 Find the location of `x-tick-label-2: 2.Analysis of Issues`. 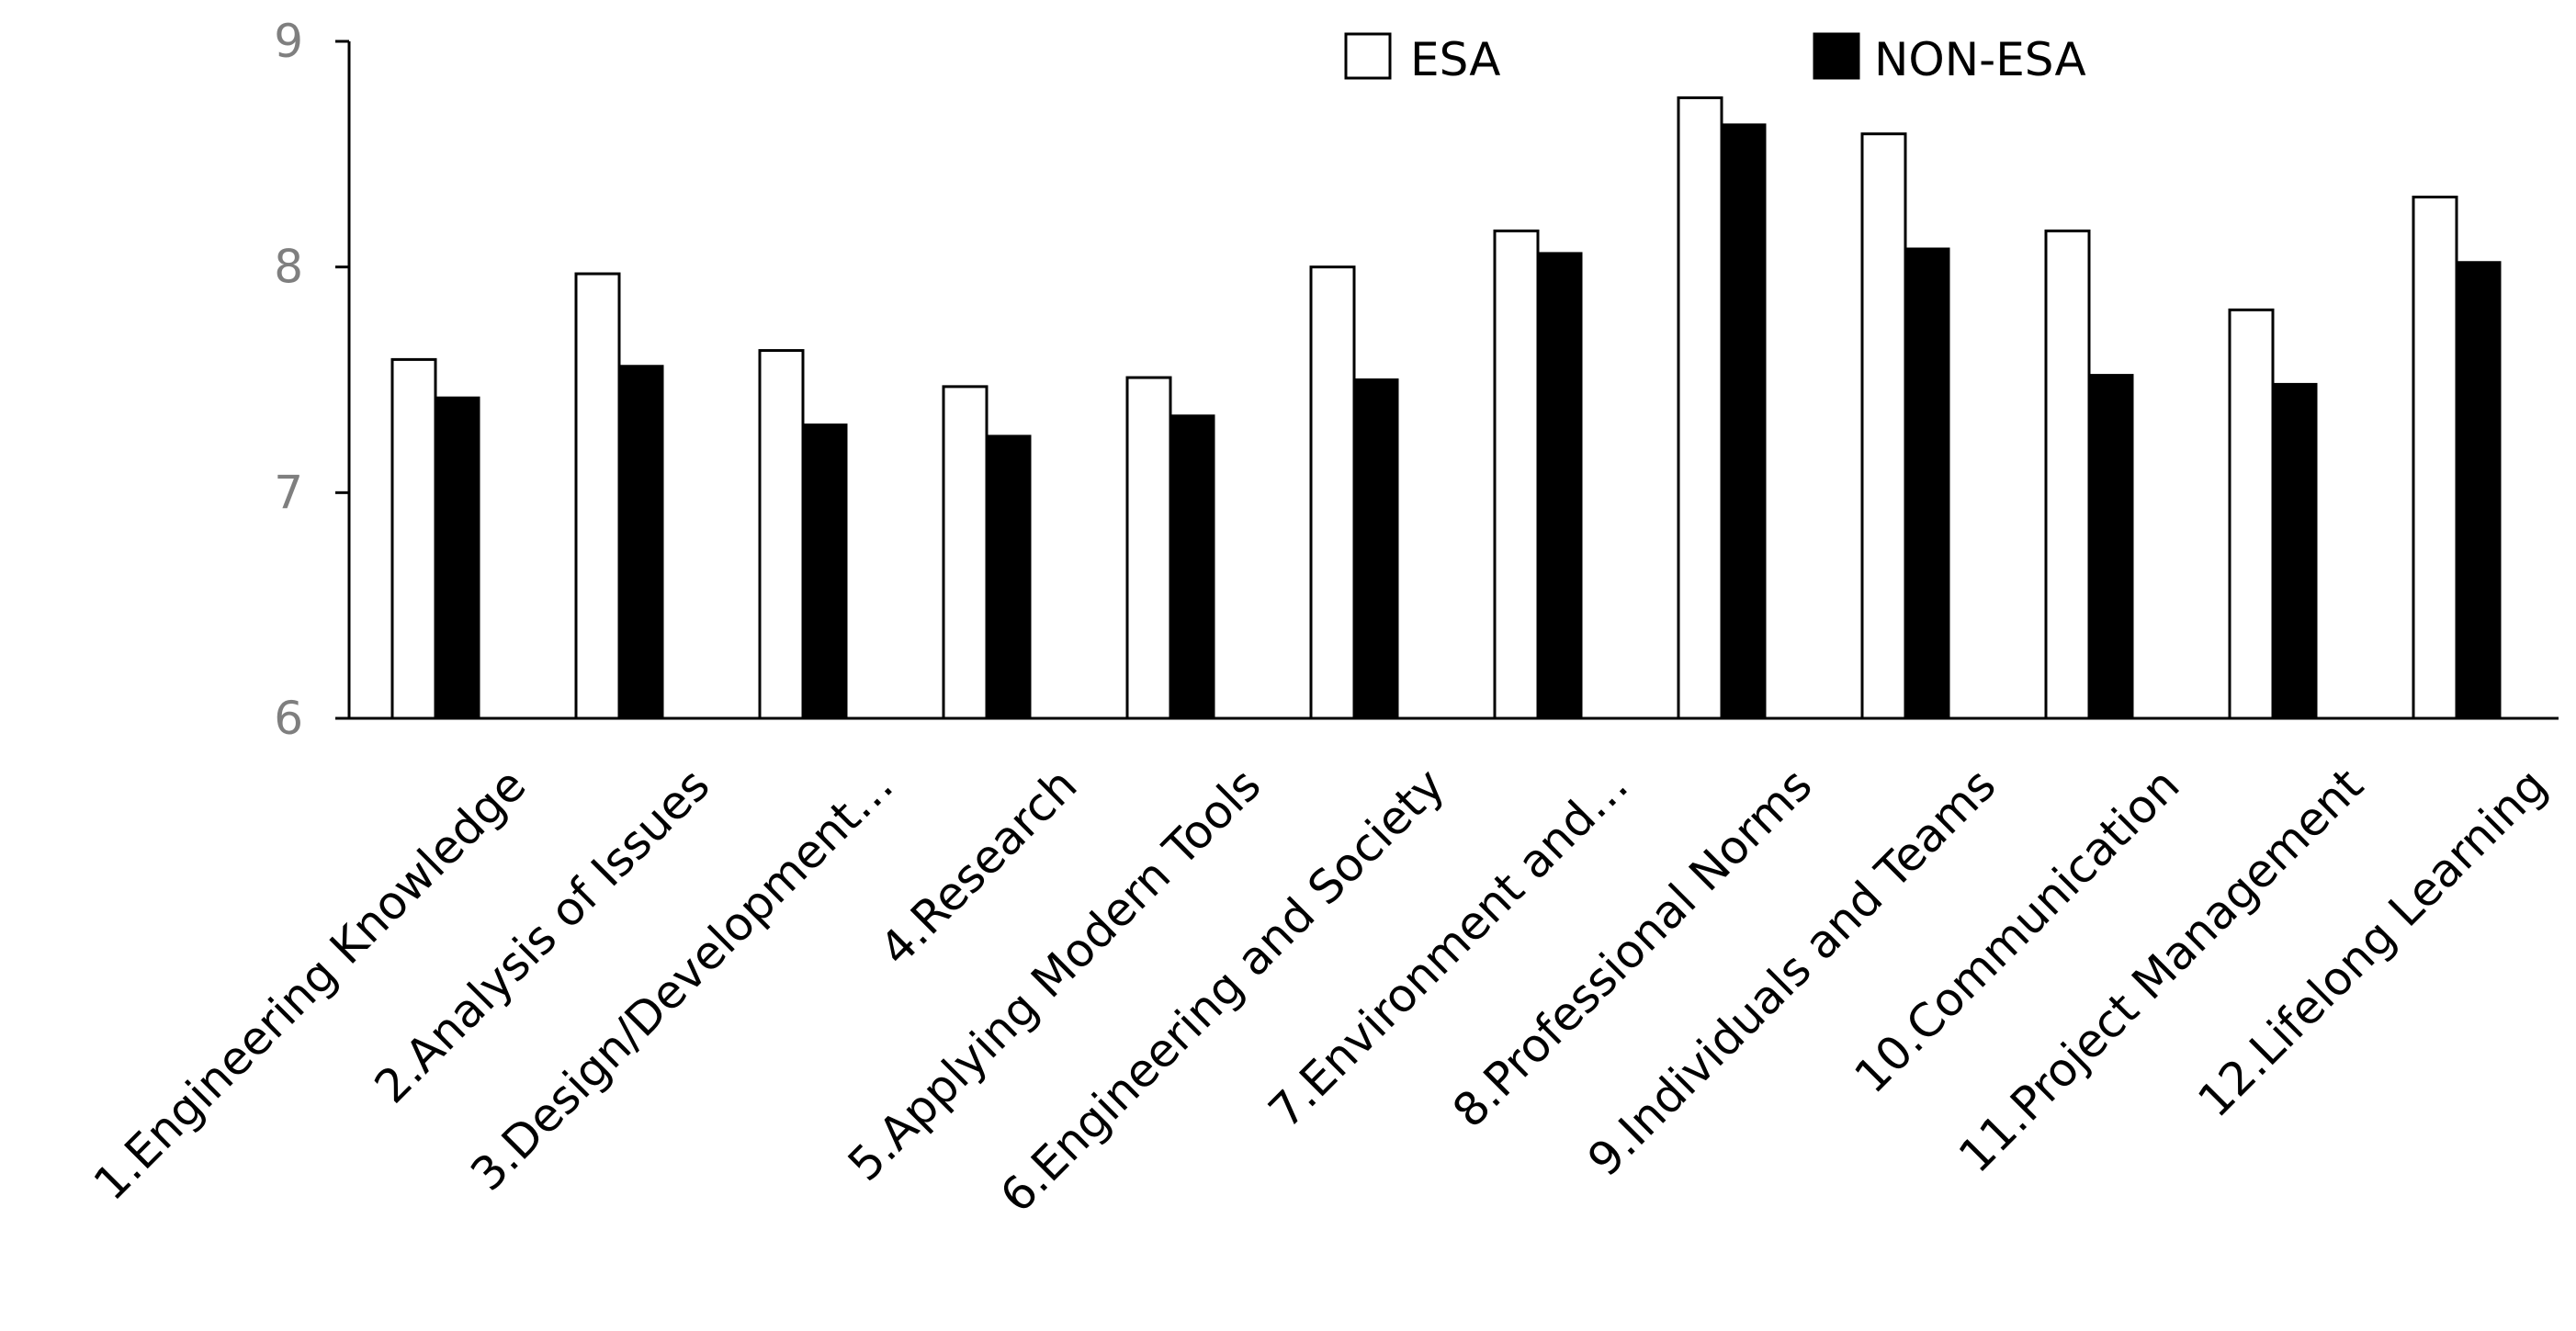

x-tick-label-2: 2.Analysis of Issues is located at coordinates (542, 936).